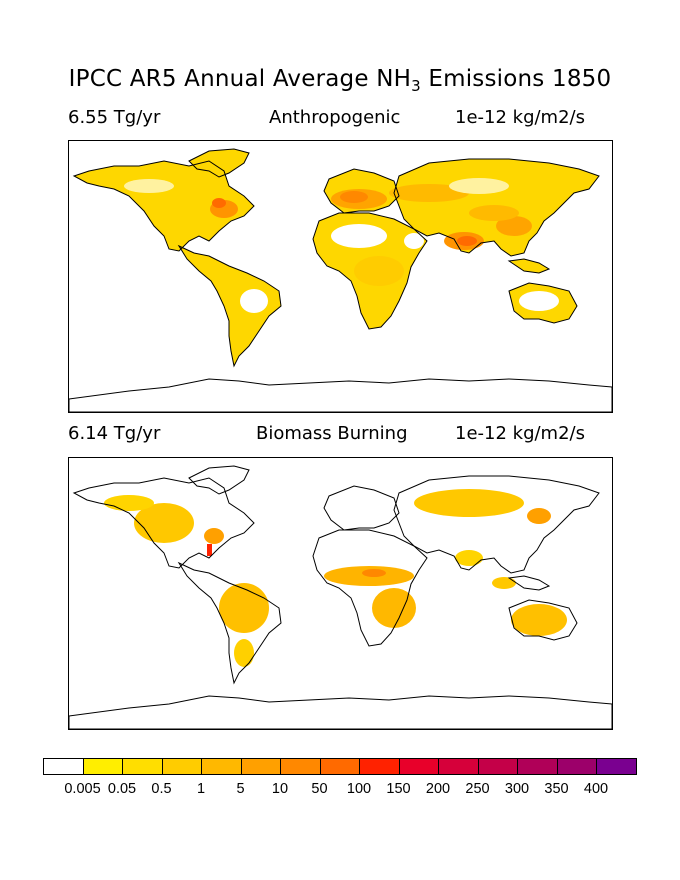 The width and height of the screenshot is (680, 880). What do you see at coordinates (114, 433) in the screenshot?
I see `biomass-total: 6.14 Tg/yr` at bounding box center [114, 433].